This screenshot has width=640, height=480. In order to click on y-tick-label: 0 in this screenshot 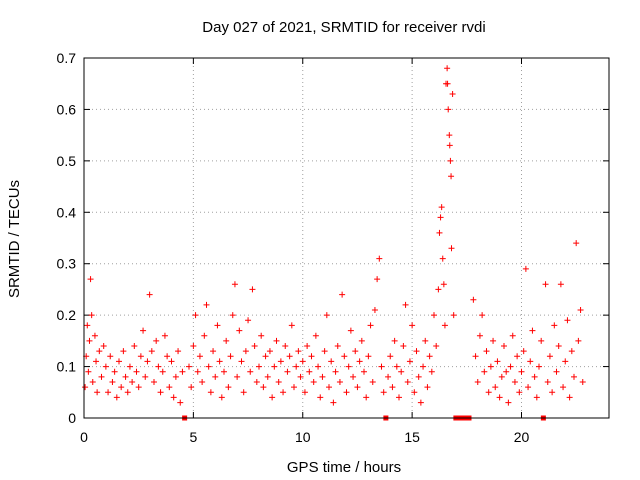, I will do `click(72, 418)`.